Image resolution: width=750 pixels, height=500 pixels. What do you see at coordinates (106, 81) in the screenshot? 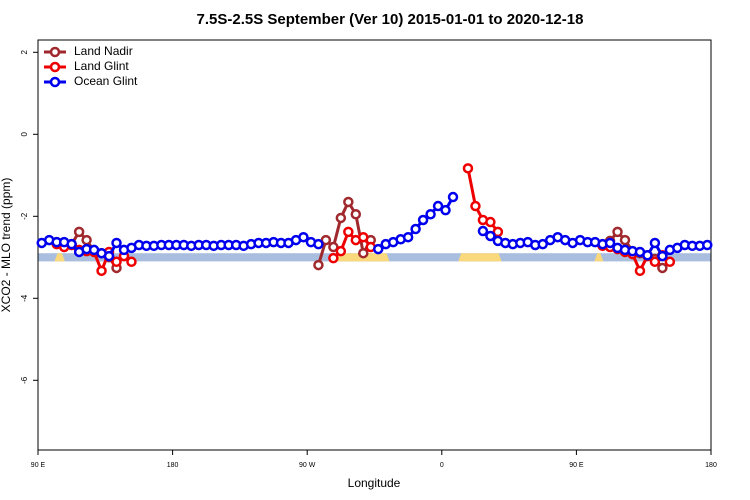
I see `legend-label: Ocean Glint` at bounding box center [106, 81].